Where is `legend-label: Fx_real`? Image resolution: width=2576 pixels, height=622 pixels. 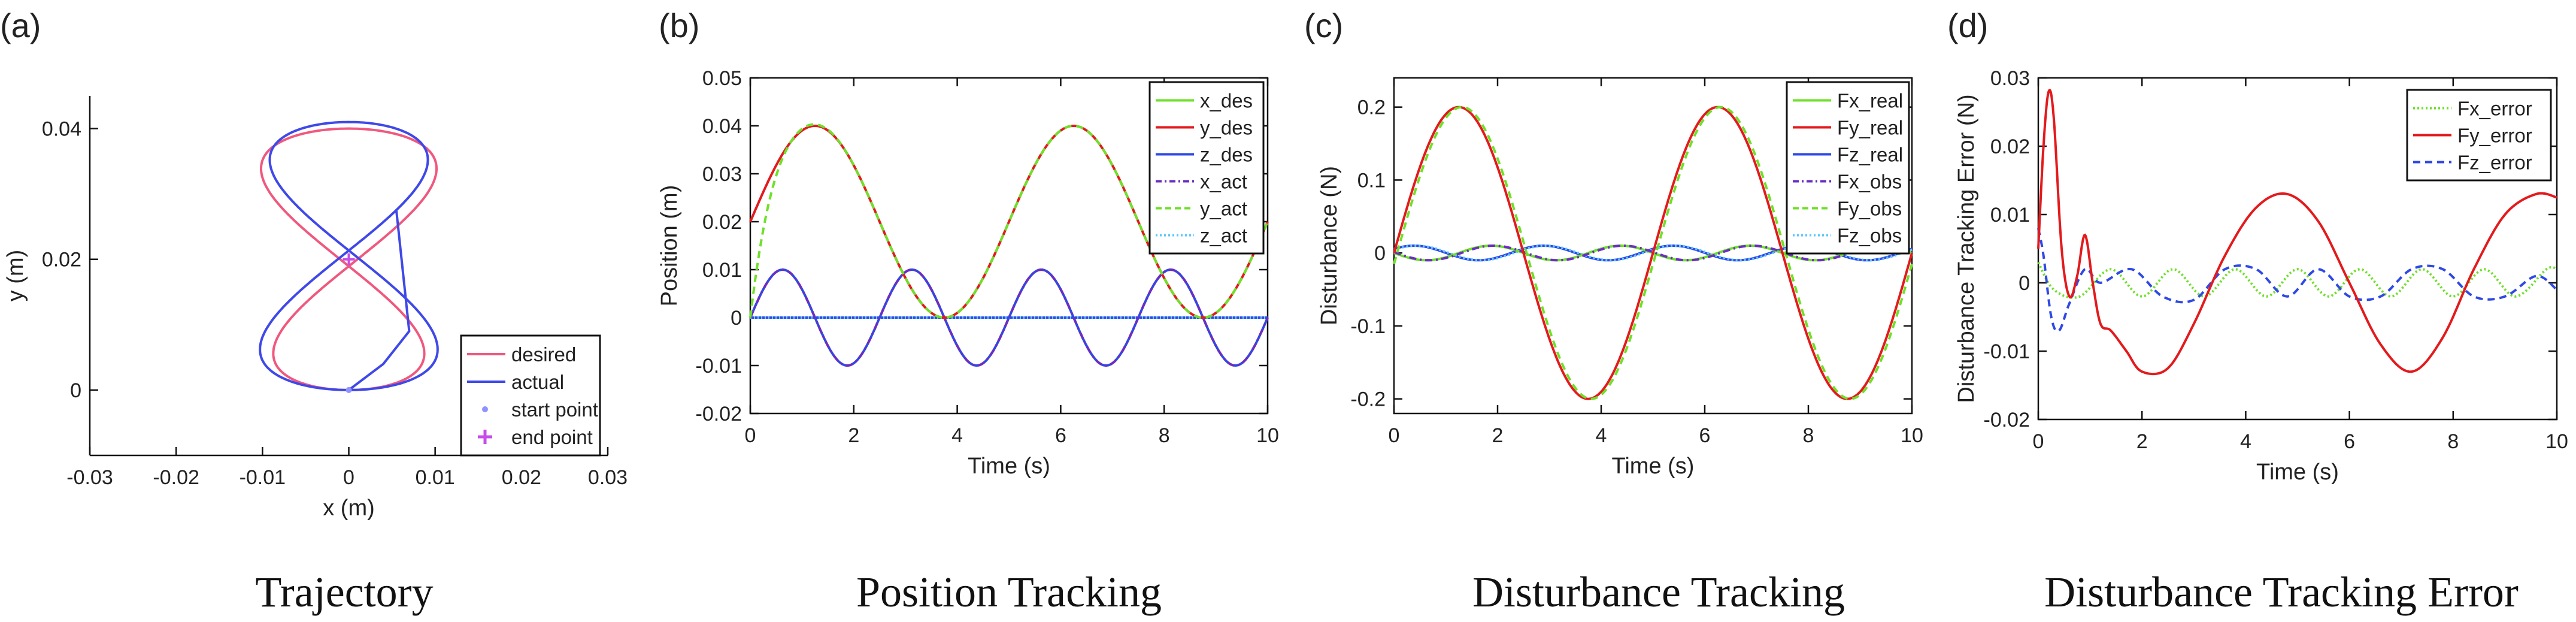 legend-label: Fx_real is located at coordinates (1870, 101).